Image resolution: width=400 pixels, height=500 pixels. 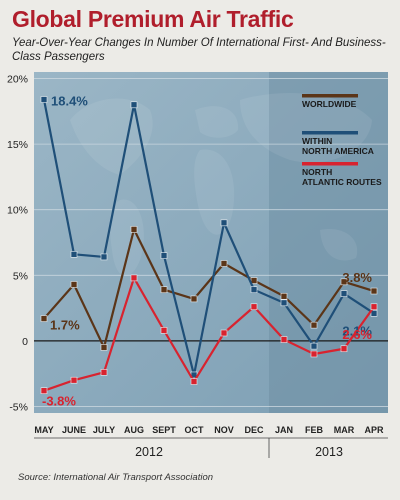 I want to click on year-label: 2013, so click(x=329, y=452).